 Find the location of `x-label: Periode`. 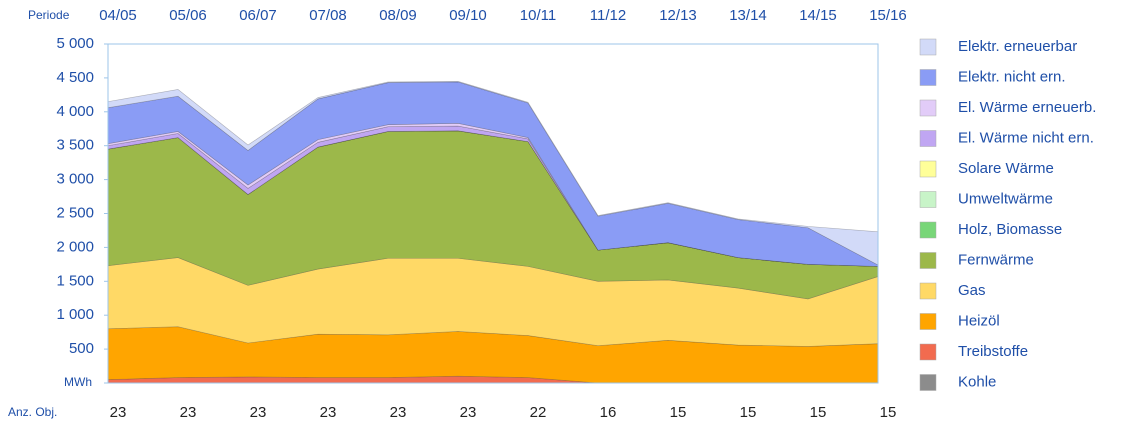

x-label: Periode is located at coordinates (49, 15).